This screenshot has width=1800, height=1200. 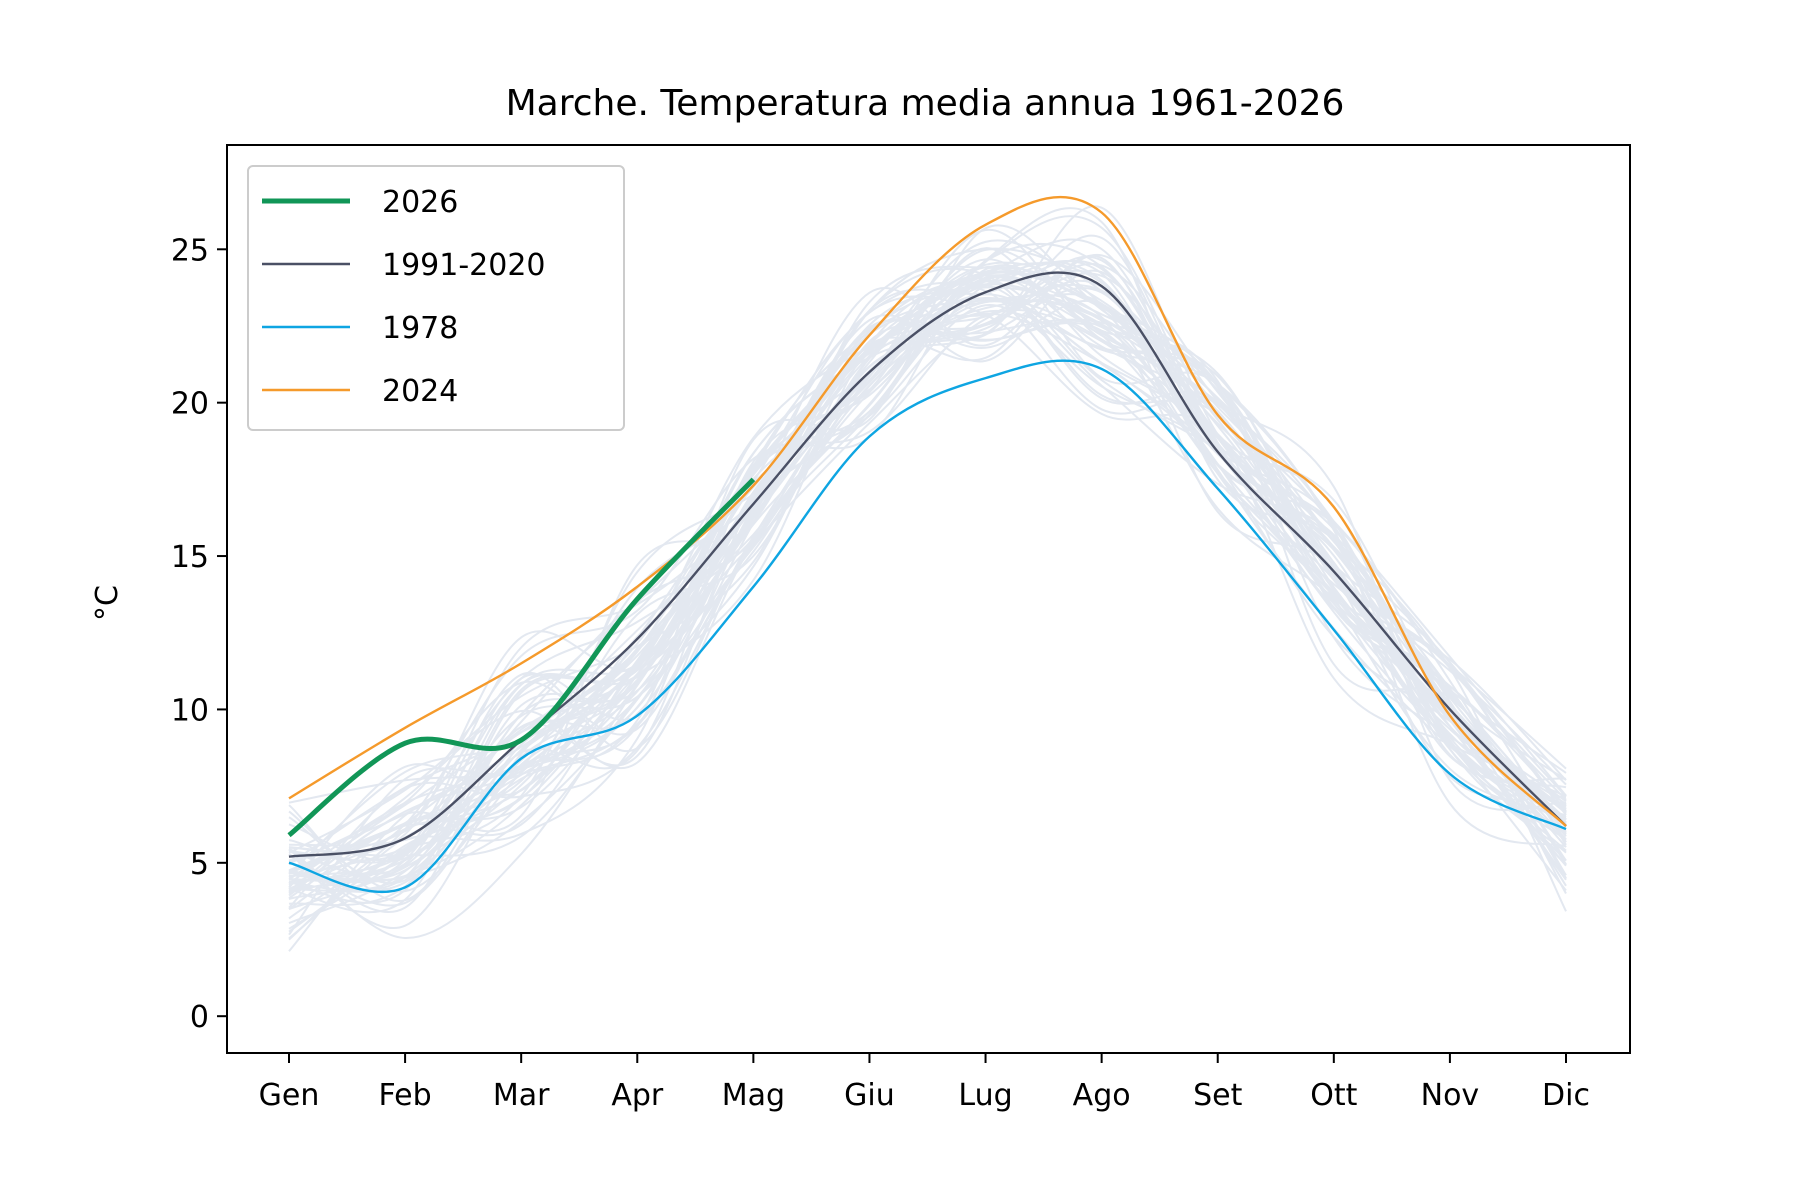 I want to click on x-tick-label: Mar, so click(x=521, y=1095).